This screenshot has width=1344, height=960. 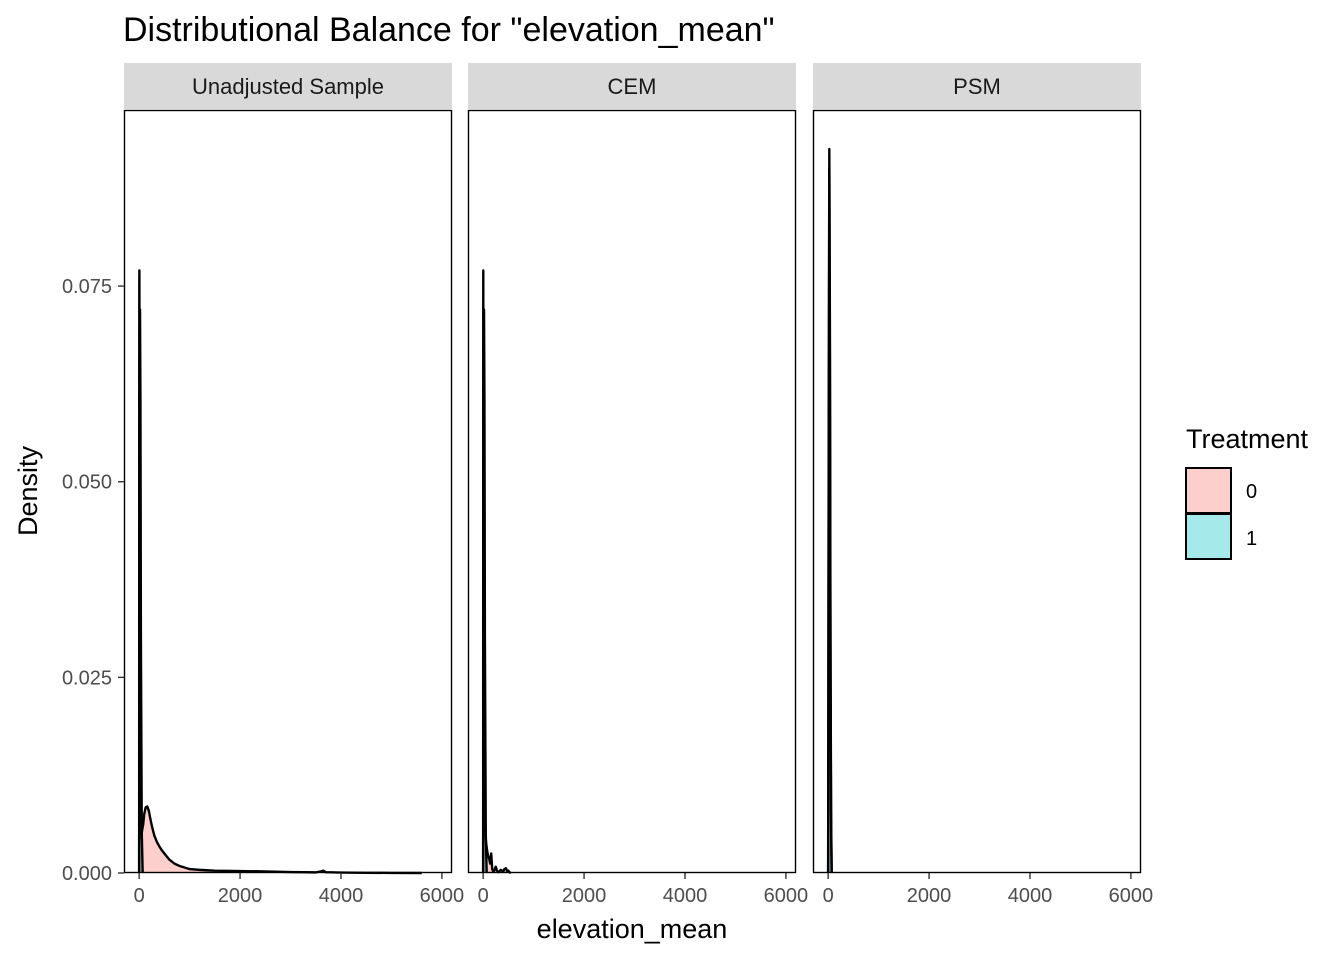 What do you see at coordinates (87, 483) in the screenshot?
I see `y-tick-label: 0.050` at bounding box center [87, 483].